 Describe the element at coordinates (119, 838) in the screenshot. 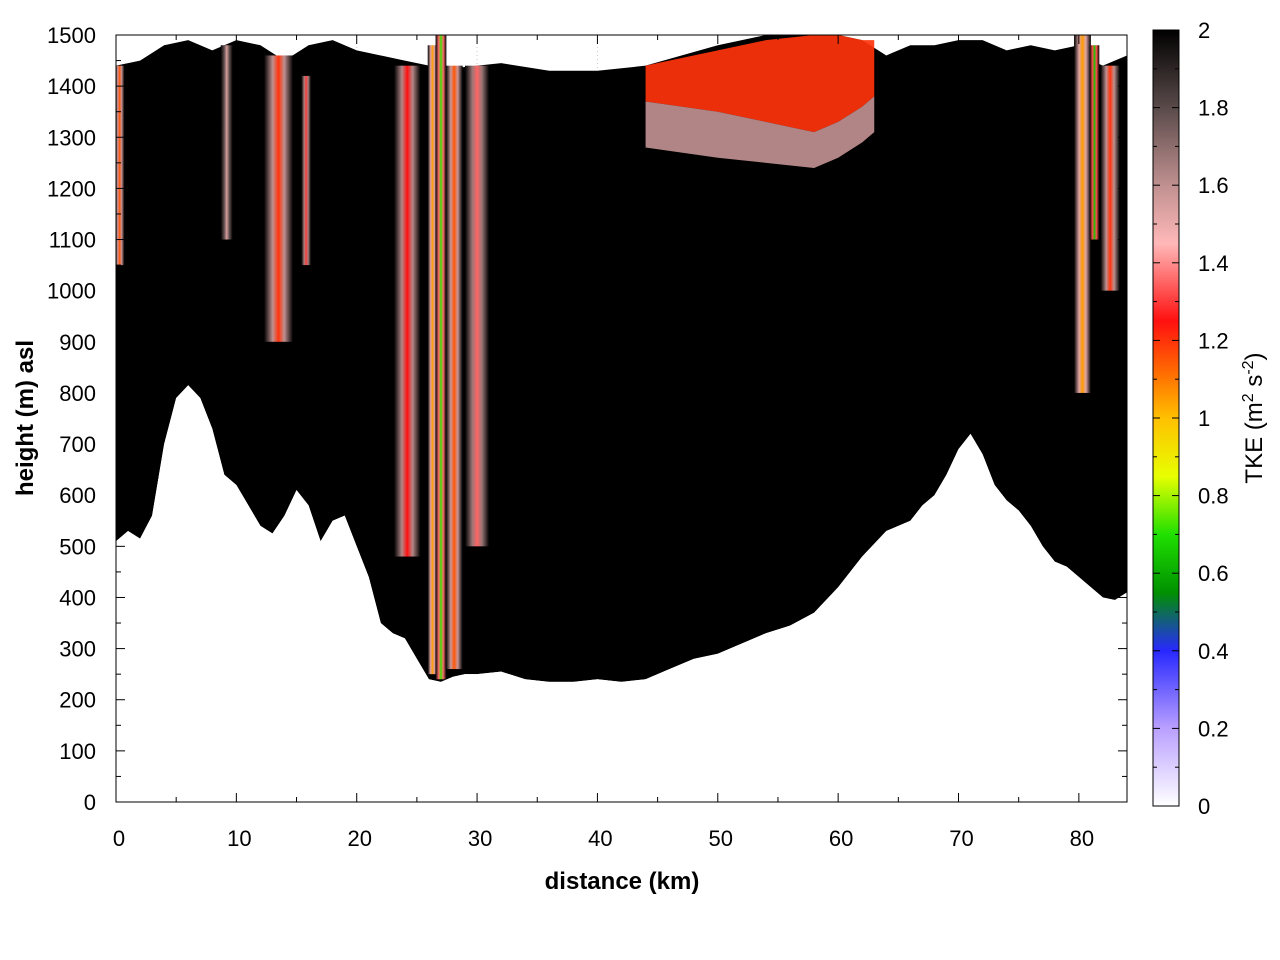

I see `x-tick-label: 0` at that location.